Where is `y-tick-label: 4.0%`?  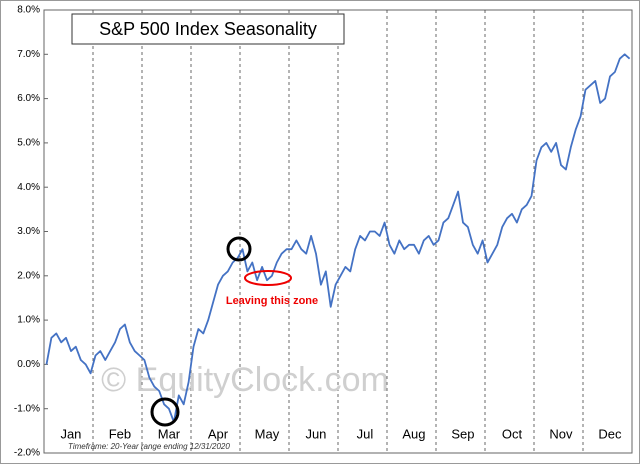 y-tick-label: 4.0% is located at coordinates (28, 187).